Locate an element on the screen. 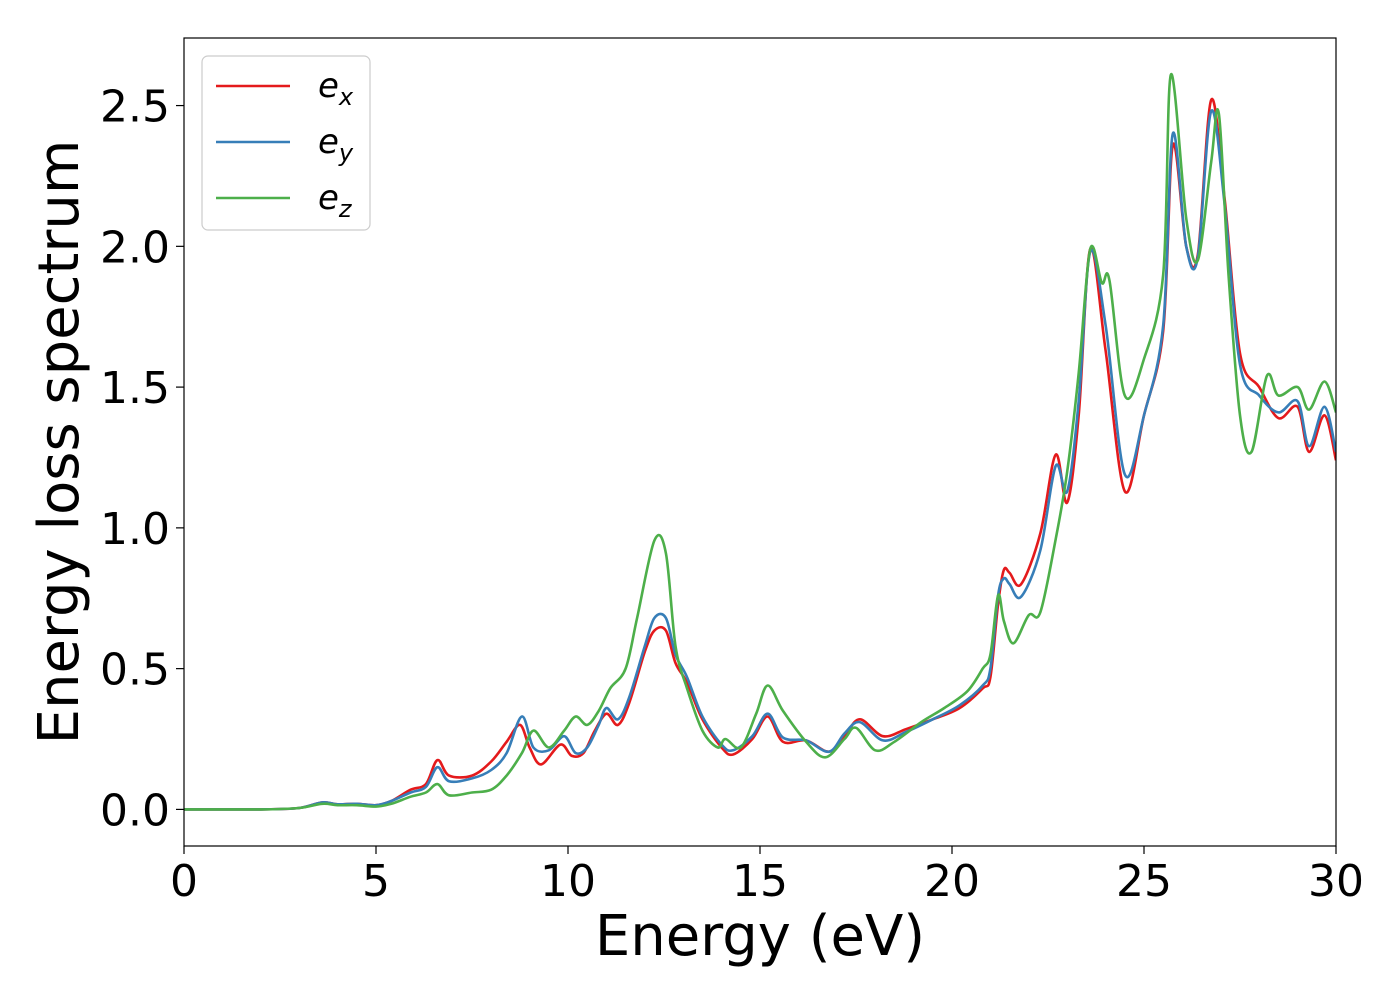 This screenshot has width=1400, height=1000. y-axis-title: Energy loss spectrum is located at coordinates (59, 442).